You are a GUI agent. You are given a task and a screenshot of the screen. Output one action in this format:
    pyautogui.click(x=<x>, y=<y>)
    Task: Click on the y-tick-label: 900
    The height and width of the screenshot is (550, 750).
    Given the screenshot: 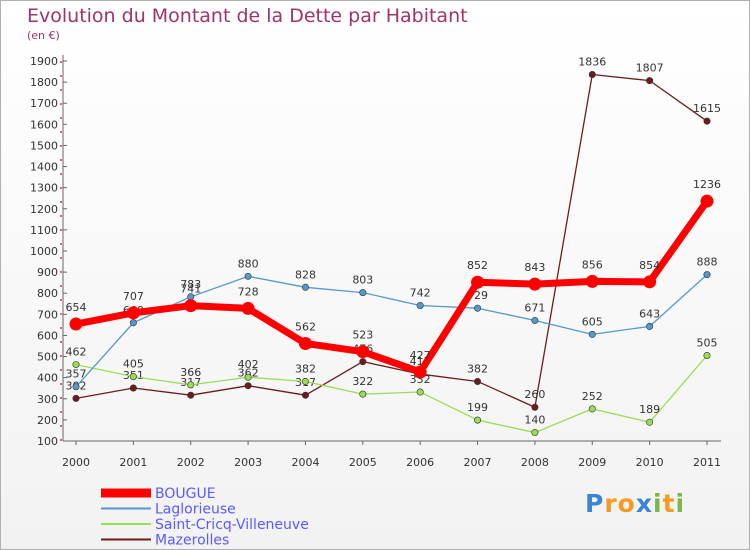 What is the action you would take?
    pyautogui.click(x=47, y=272)
    